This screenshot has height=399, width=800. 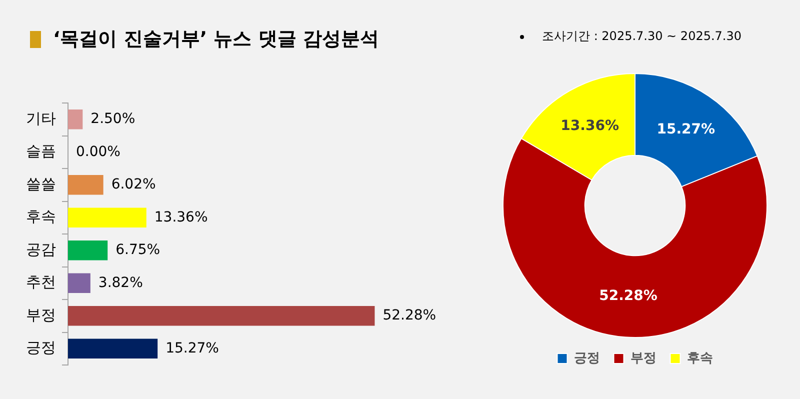 What do you see at coordinates (98, 152) in the screenshot?
I see `data-label: 0.00%` at bounding box center [98, 152].